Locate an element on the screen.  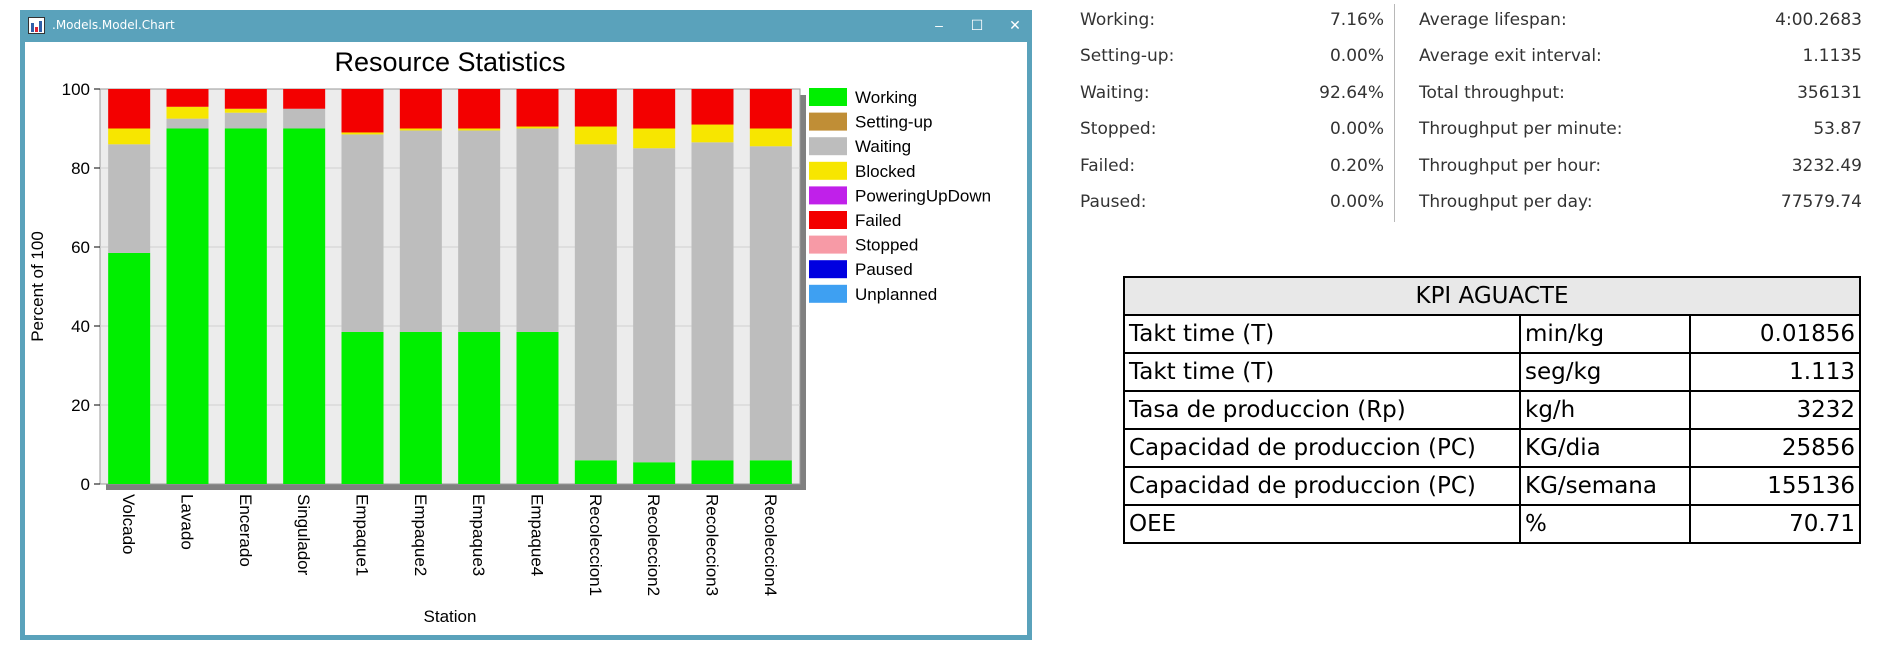
legend-label: PoweringUpDown is located at coordinates (923, 195).